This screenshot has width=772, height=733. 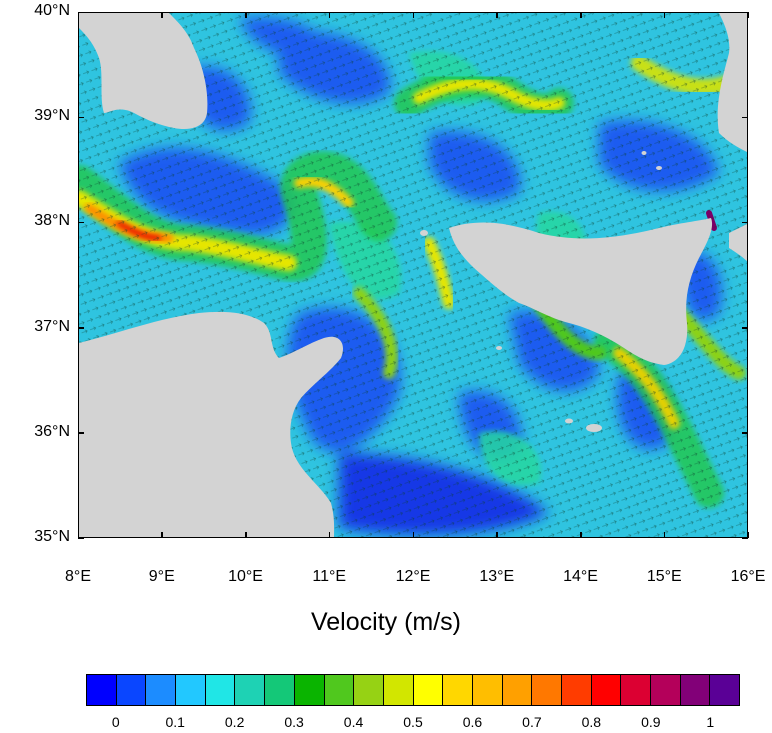 What do you see at coordinates (580, 576) in the screenshot?
I see `longitude-tick-label: 14°E` at bounding box center [580, 576].